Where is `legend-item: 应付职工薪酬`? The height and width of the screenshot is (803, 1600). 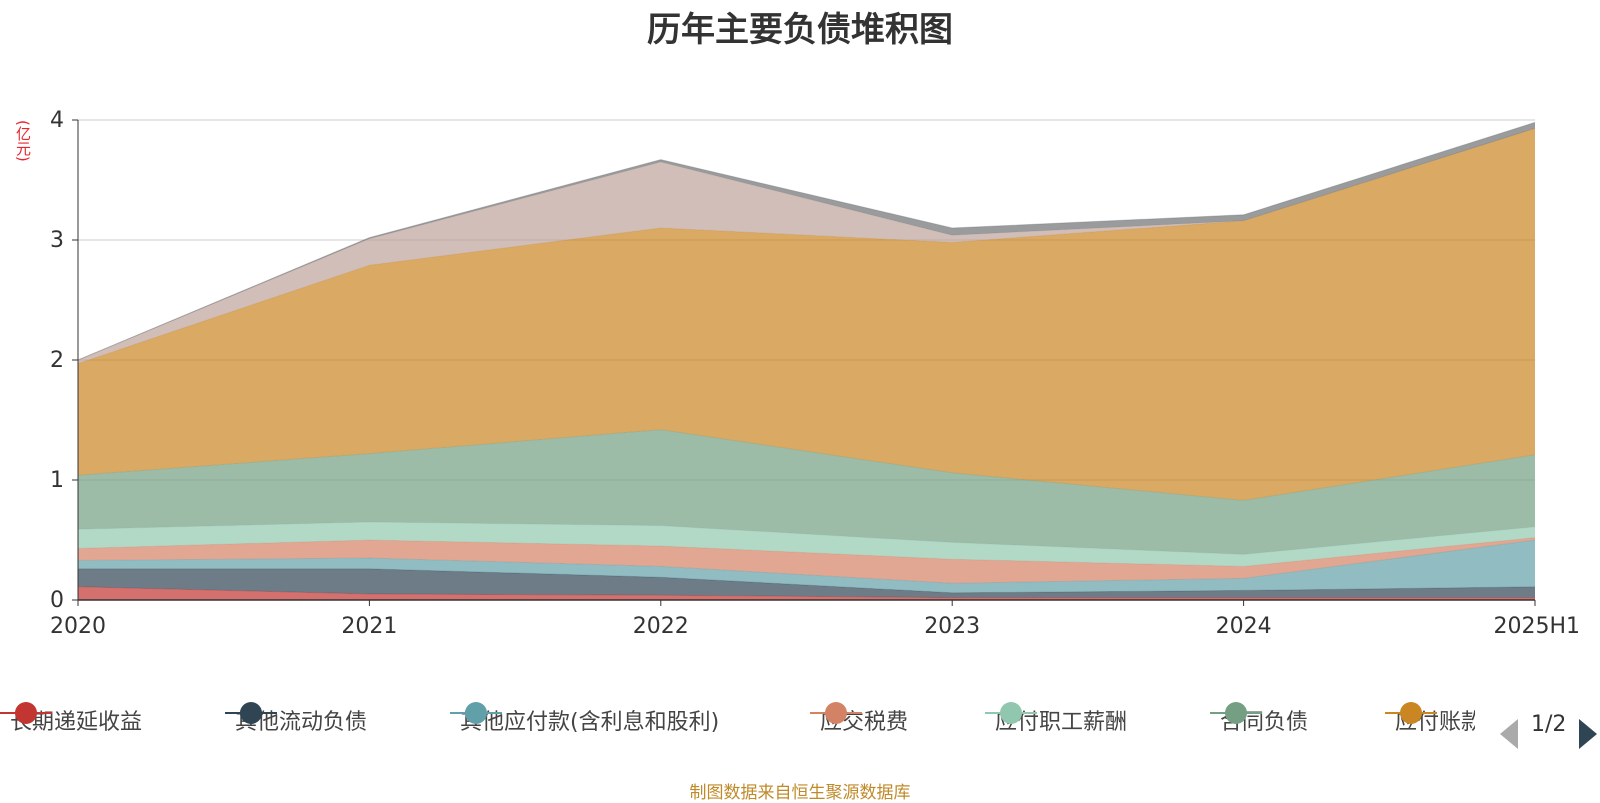
legend-item: 应付职工薪酬 is located at coordinates (1056, 720).